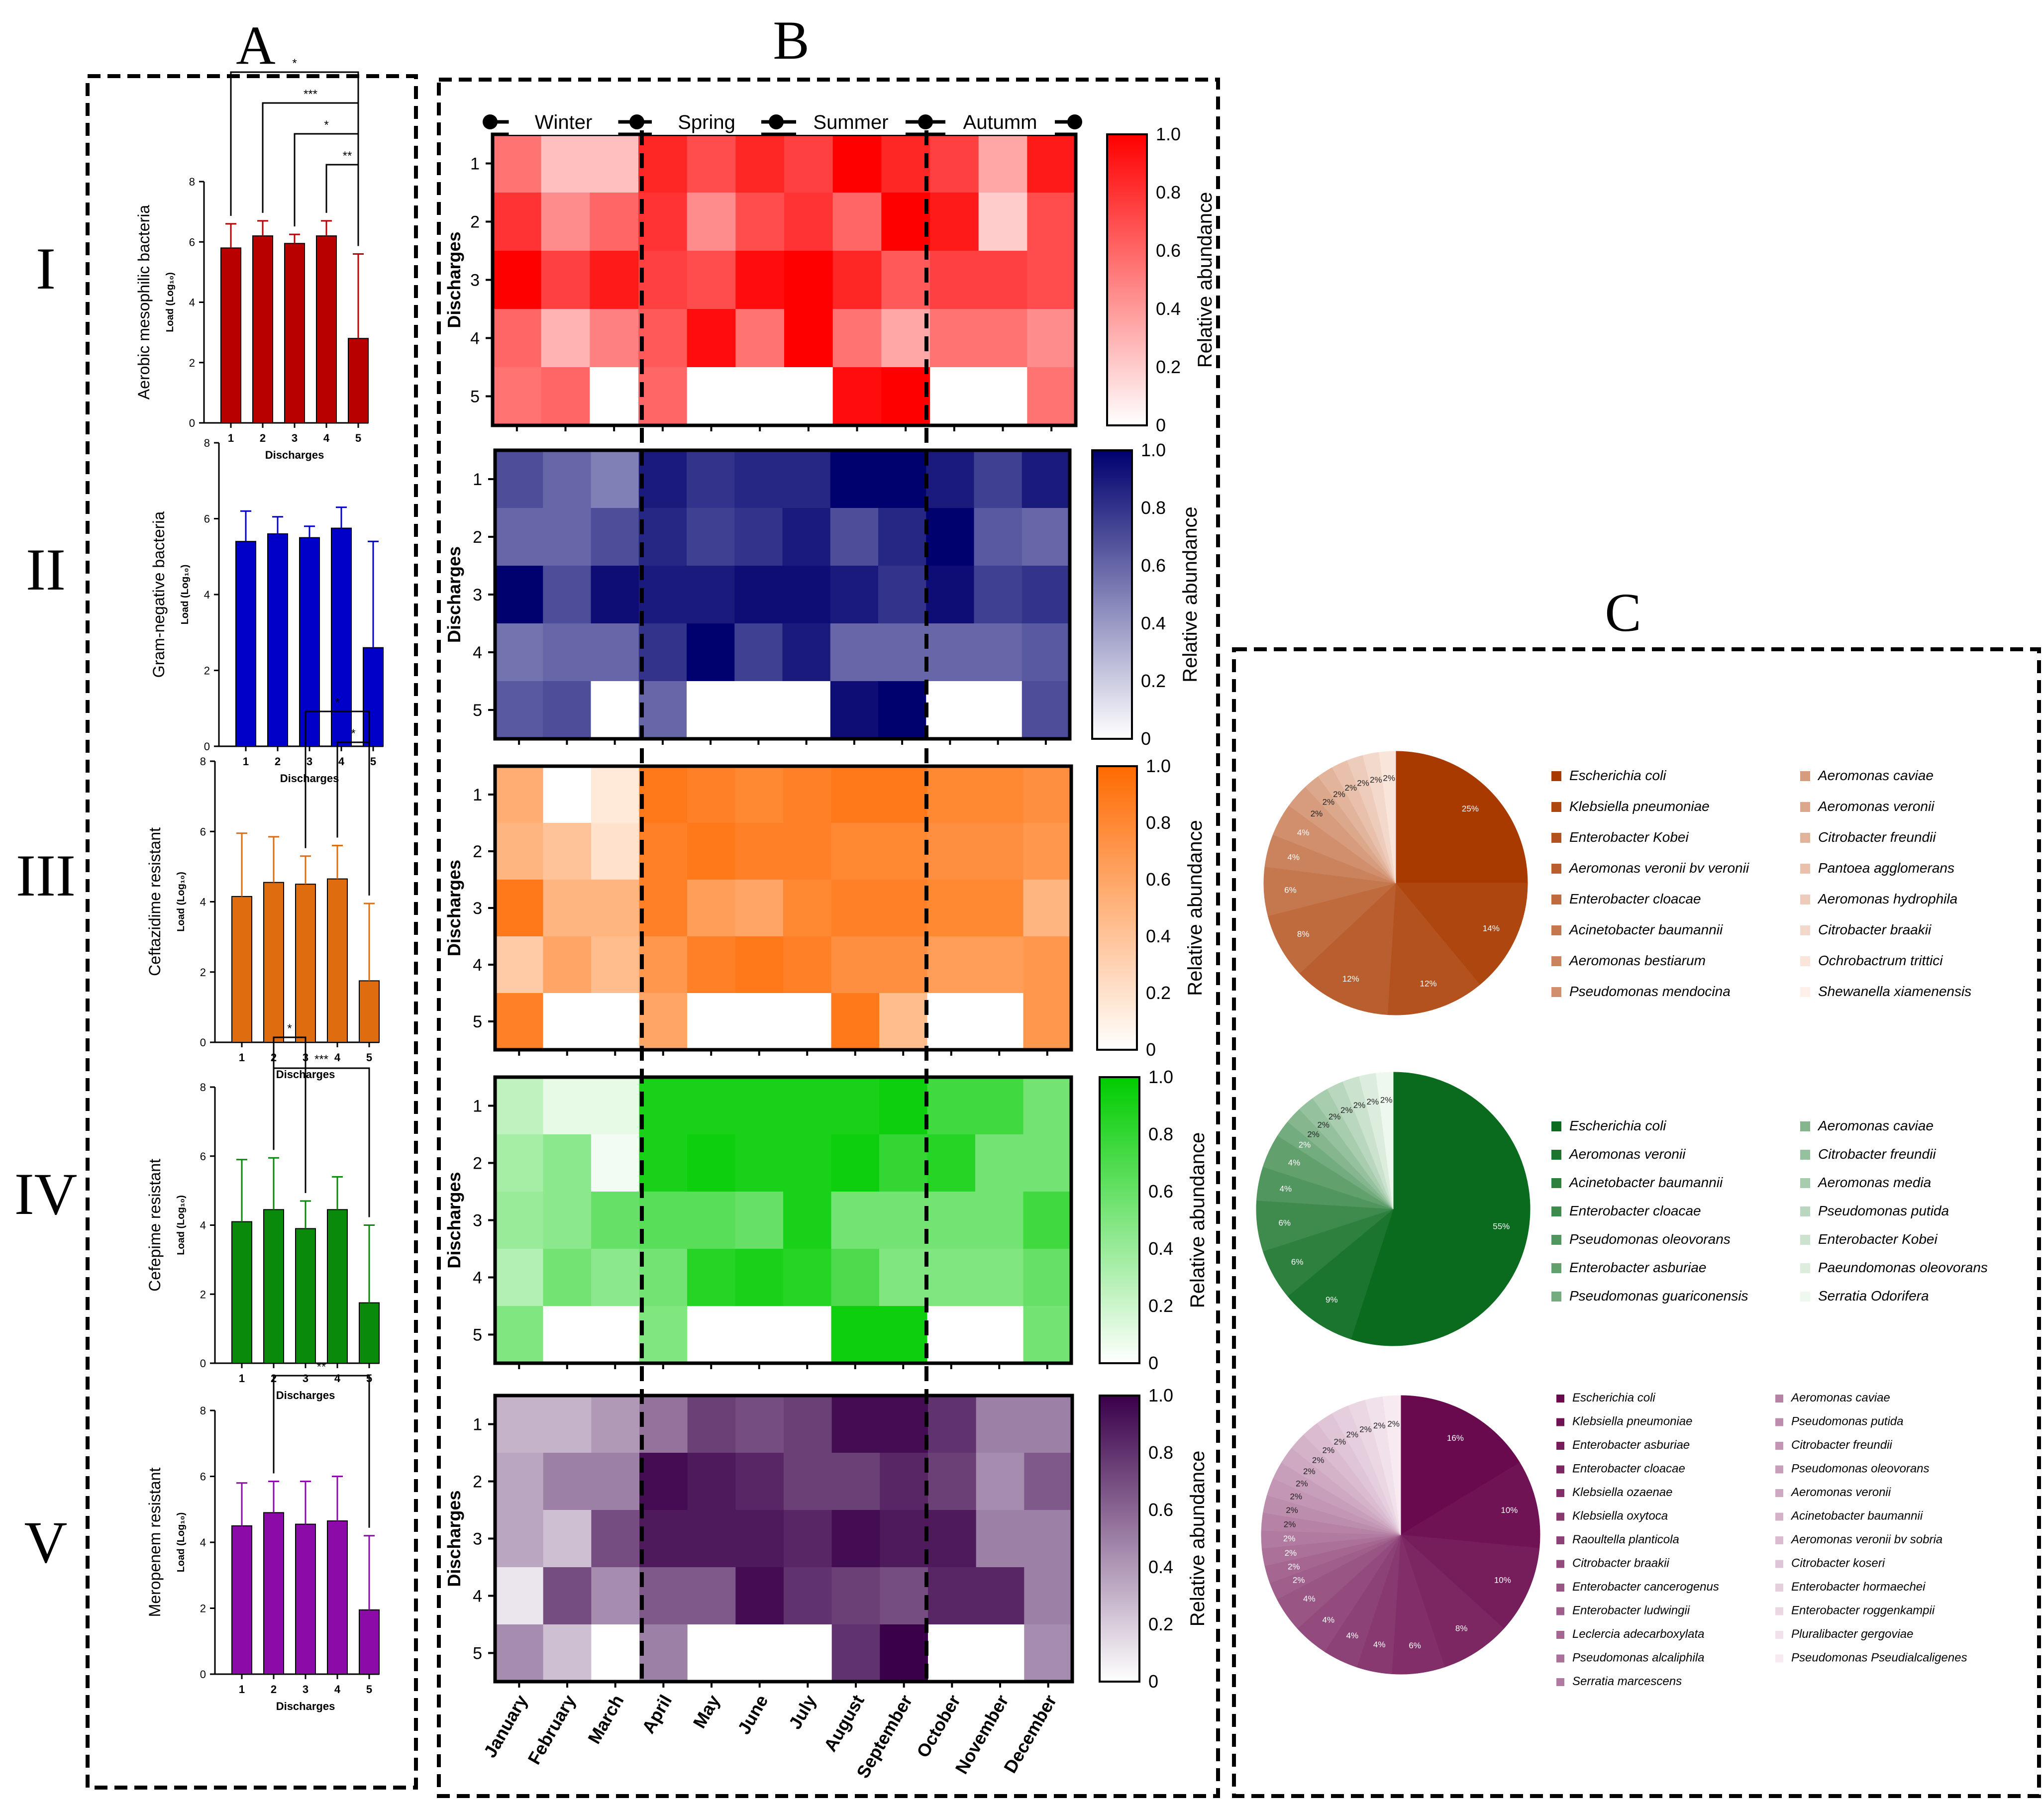 Image resolution: width=2044 pixels, height=1805 pixels. I want to click on legend-label: Acinetobacter baumannii, so click(1645, 1183).